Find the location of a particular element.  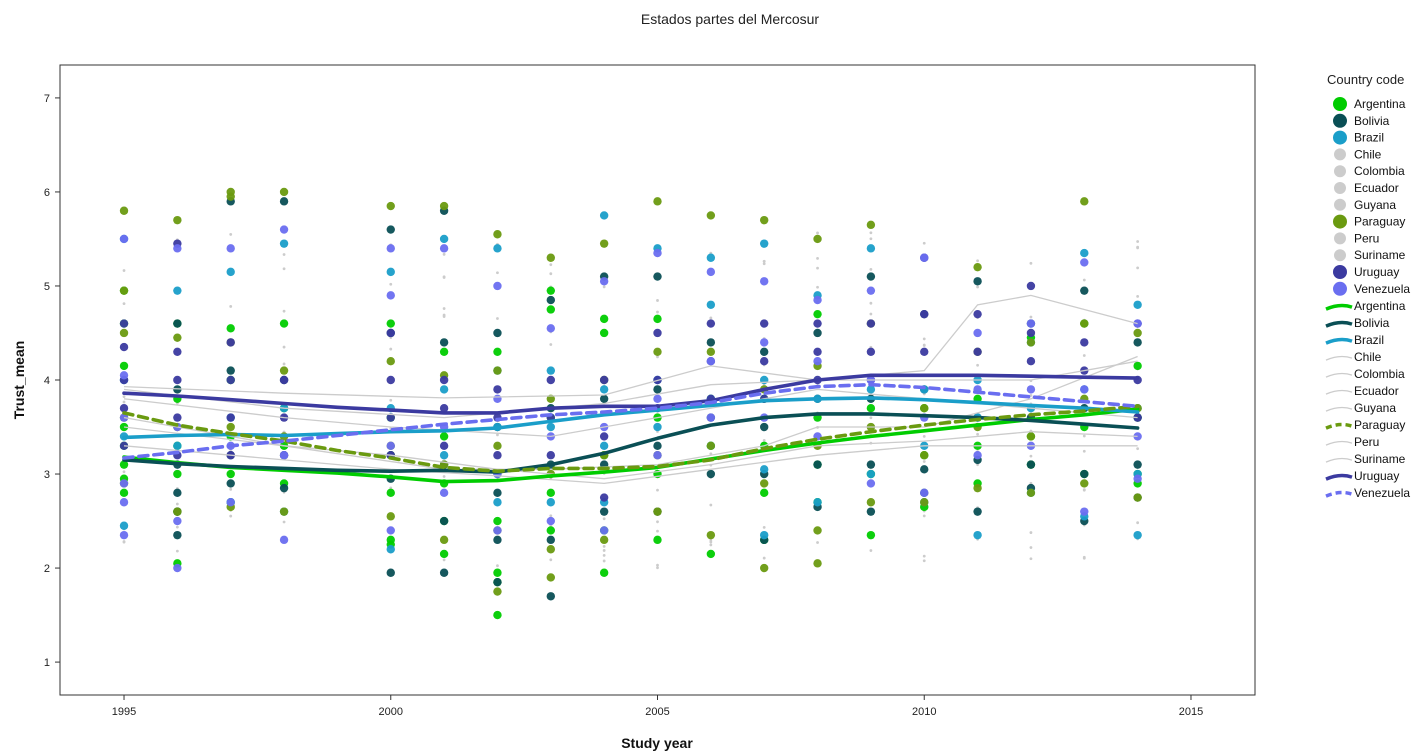

trend-line-chile is located at coordinates (630, 346).